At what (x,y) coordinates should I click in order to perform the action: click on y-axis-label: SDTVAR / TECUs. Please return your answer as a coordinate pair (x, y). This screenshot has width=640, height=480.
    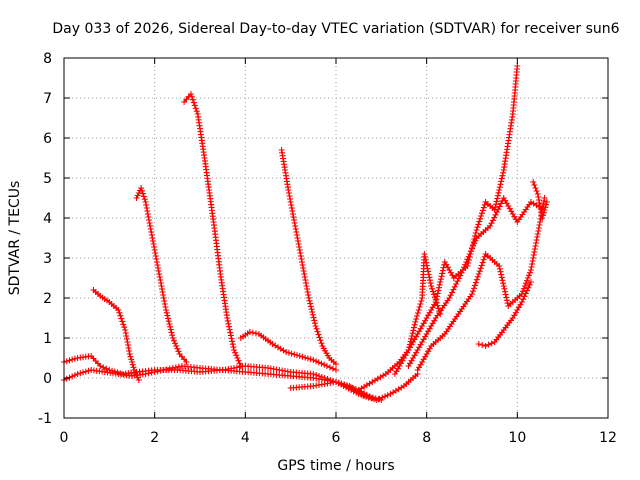
    Looking at the image, I should click on (15, 238).